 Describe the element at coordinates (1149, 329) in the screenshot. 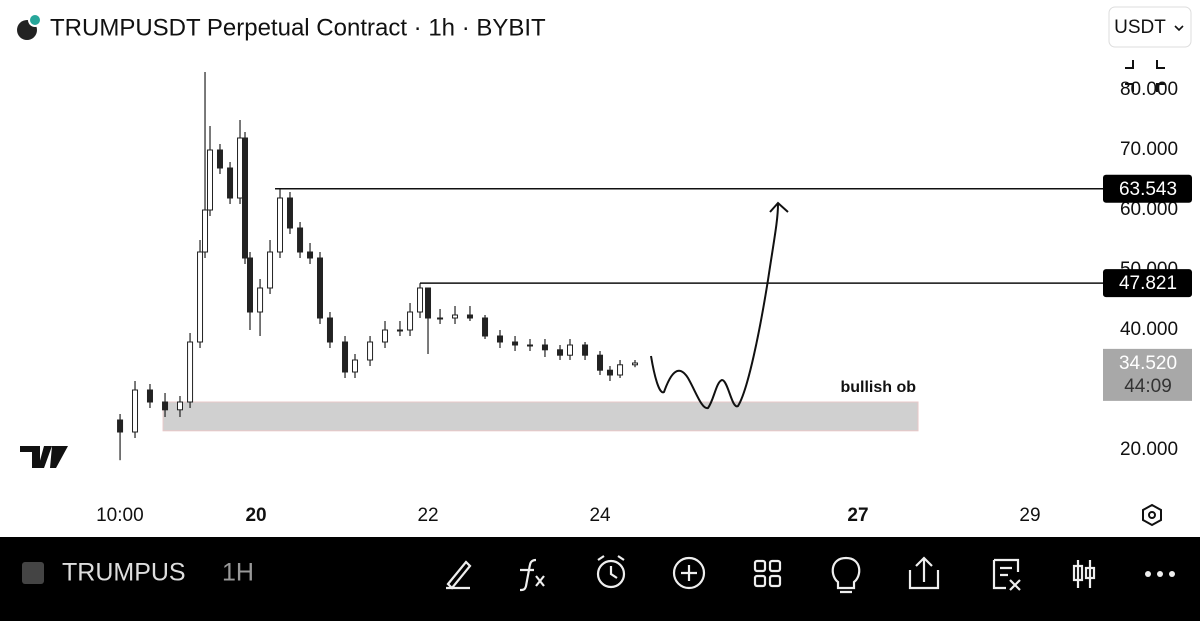

I see `y-tick-label: 40.000` at that location.